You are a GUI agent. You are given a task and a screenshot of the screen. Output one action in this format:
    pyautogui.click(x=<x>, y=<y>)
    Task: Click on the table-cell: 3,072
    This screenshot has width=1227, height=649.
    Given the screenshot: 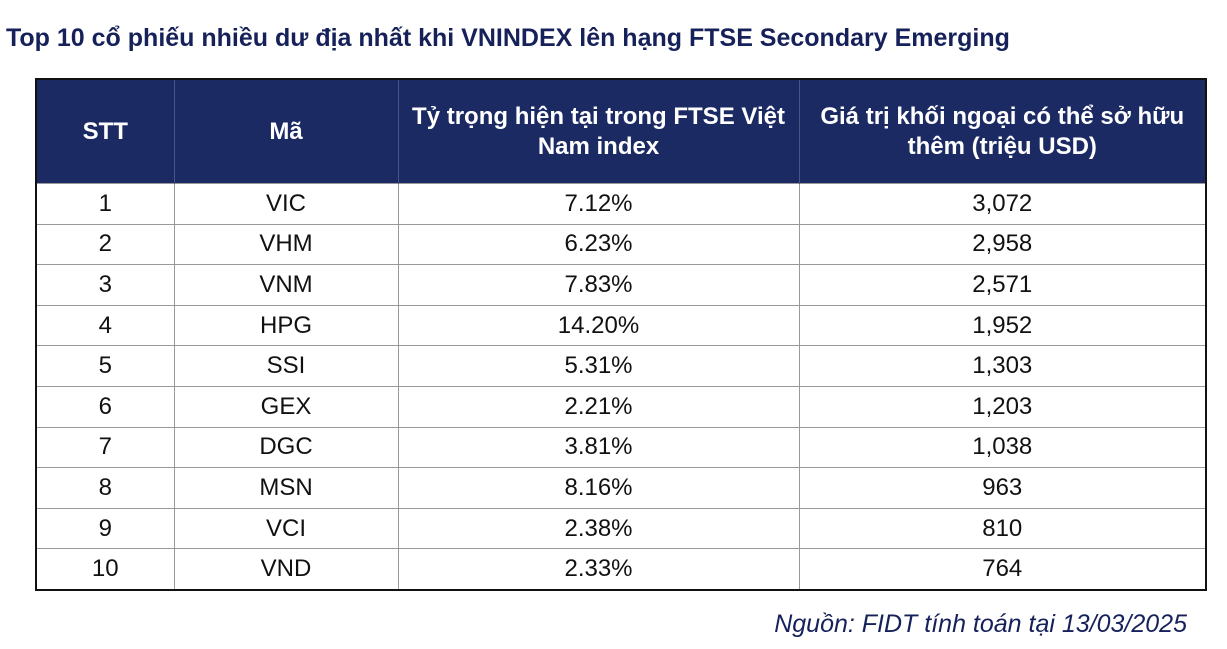 What is the action you would take?
    pyautogui.click(x=1002, y=204)
    